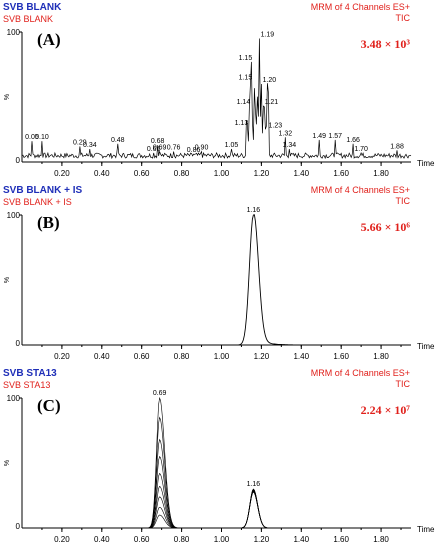 This screenshot has height=550, width=440. Describe the element at coordinates (232, 145) in the screenshot. I see `peak-label: 1.05` at that location.